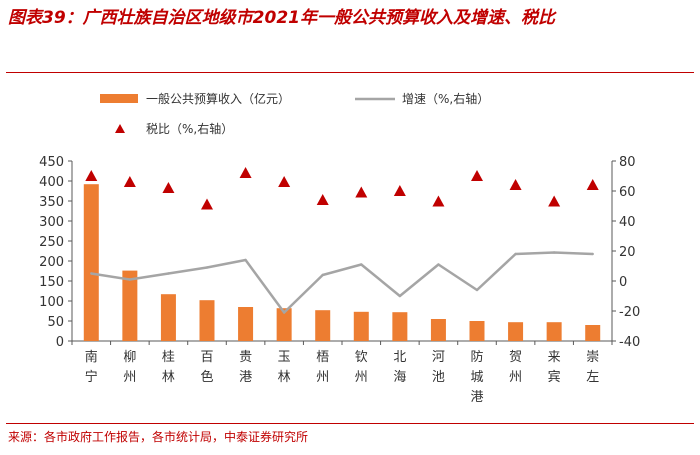 This screenshot has height=455, width=700. What do you see at coordinates (207, 204) in the screenshot?
I see `tax-ratio-marker-百色` at bounding box center [207, 204].